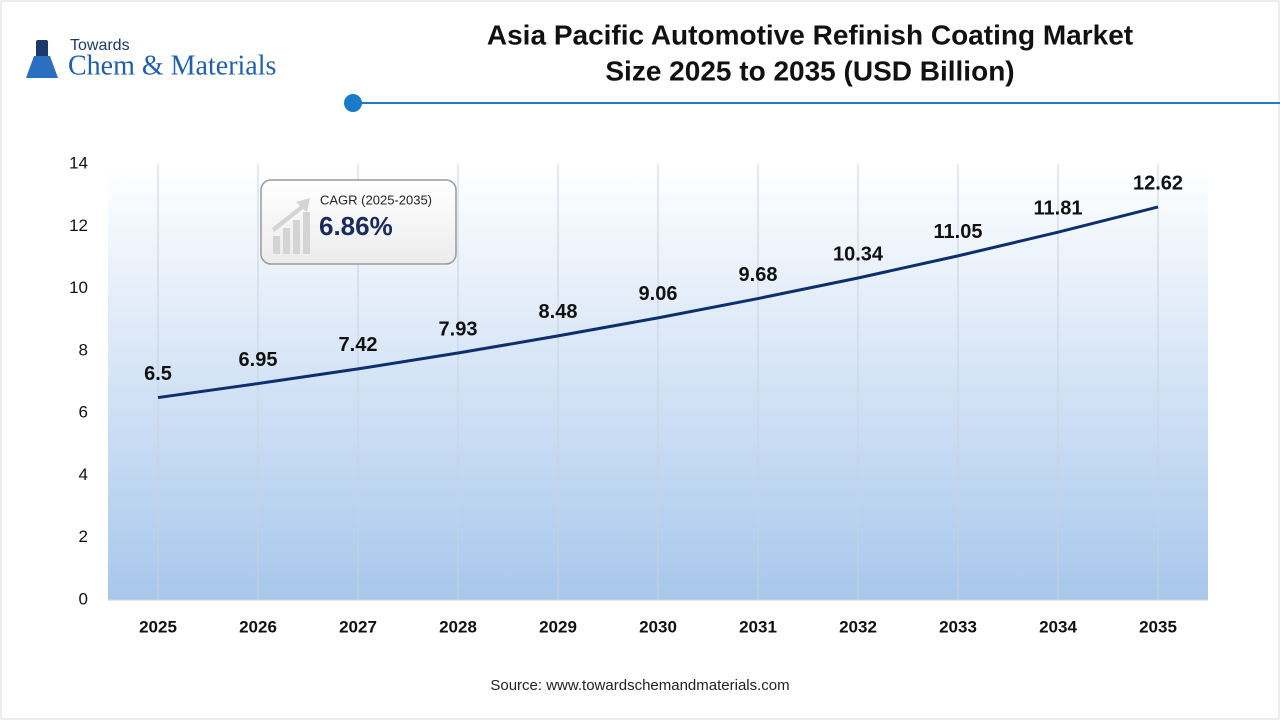 The image size is (1280, 720). I want to click on y-tick-label: 4, so click(83, 474).